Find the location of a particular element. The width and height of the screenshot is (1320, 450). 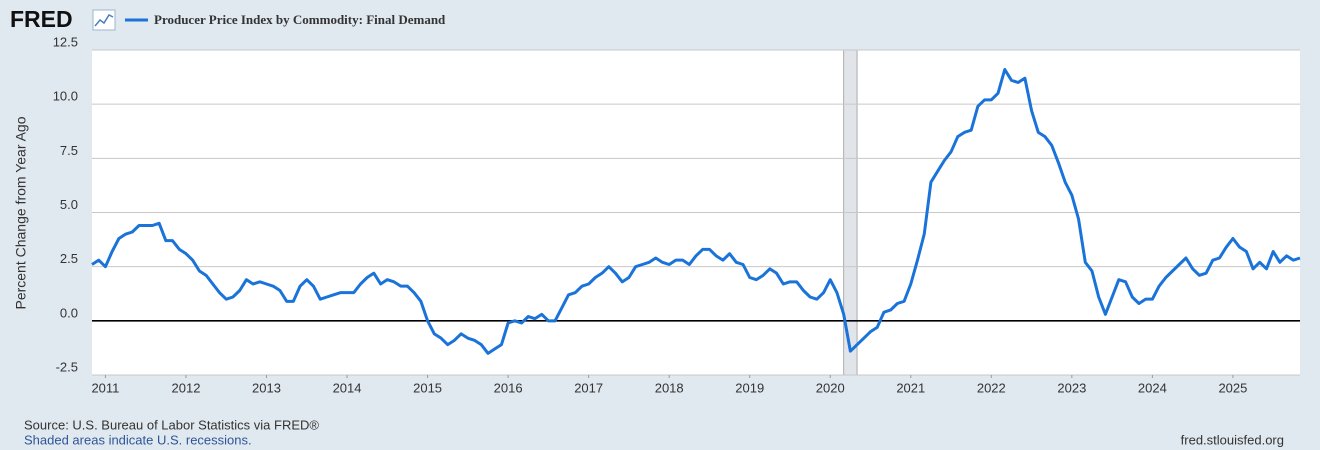

x-tick-label: 2012 is located at coordinates (186, 387).